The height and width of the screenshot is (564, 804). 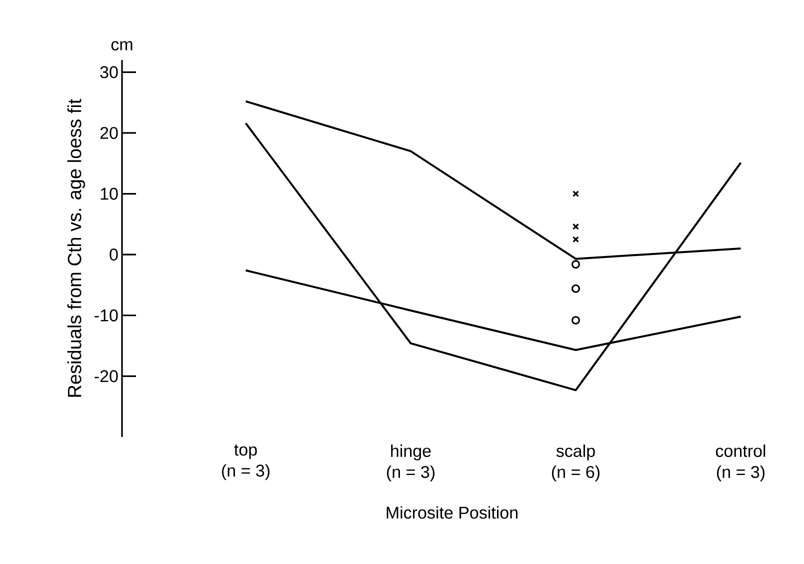 What do you see at coordinates (121, 45) in the screenshot?
I see `text: cm` at bounding box center [121, 45].